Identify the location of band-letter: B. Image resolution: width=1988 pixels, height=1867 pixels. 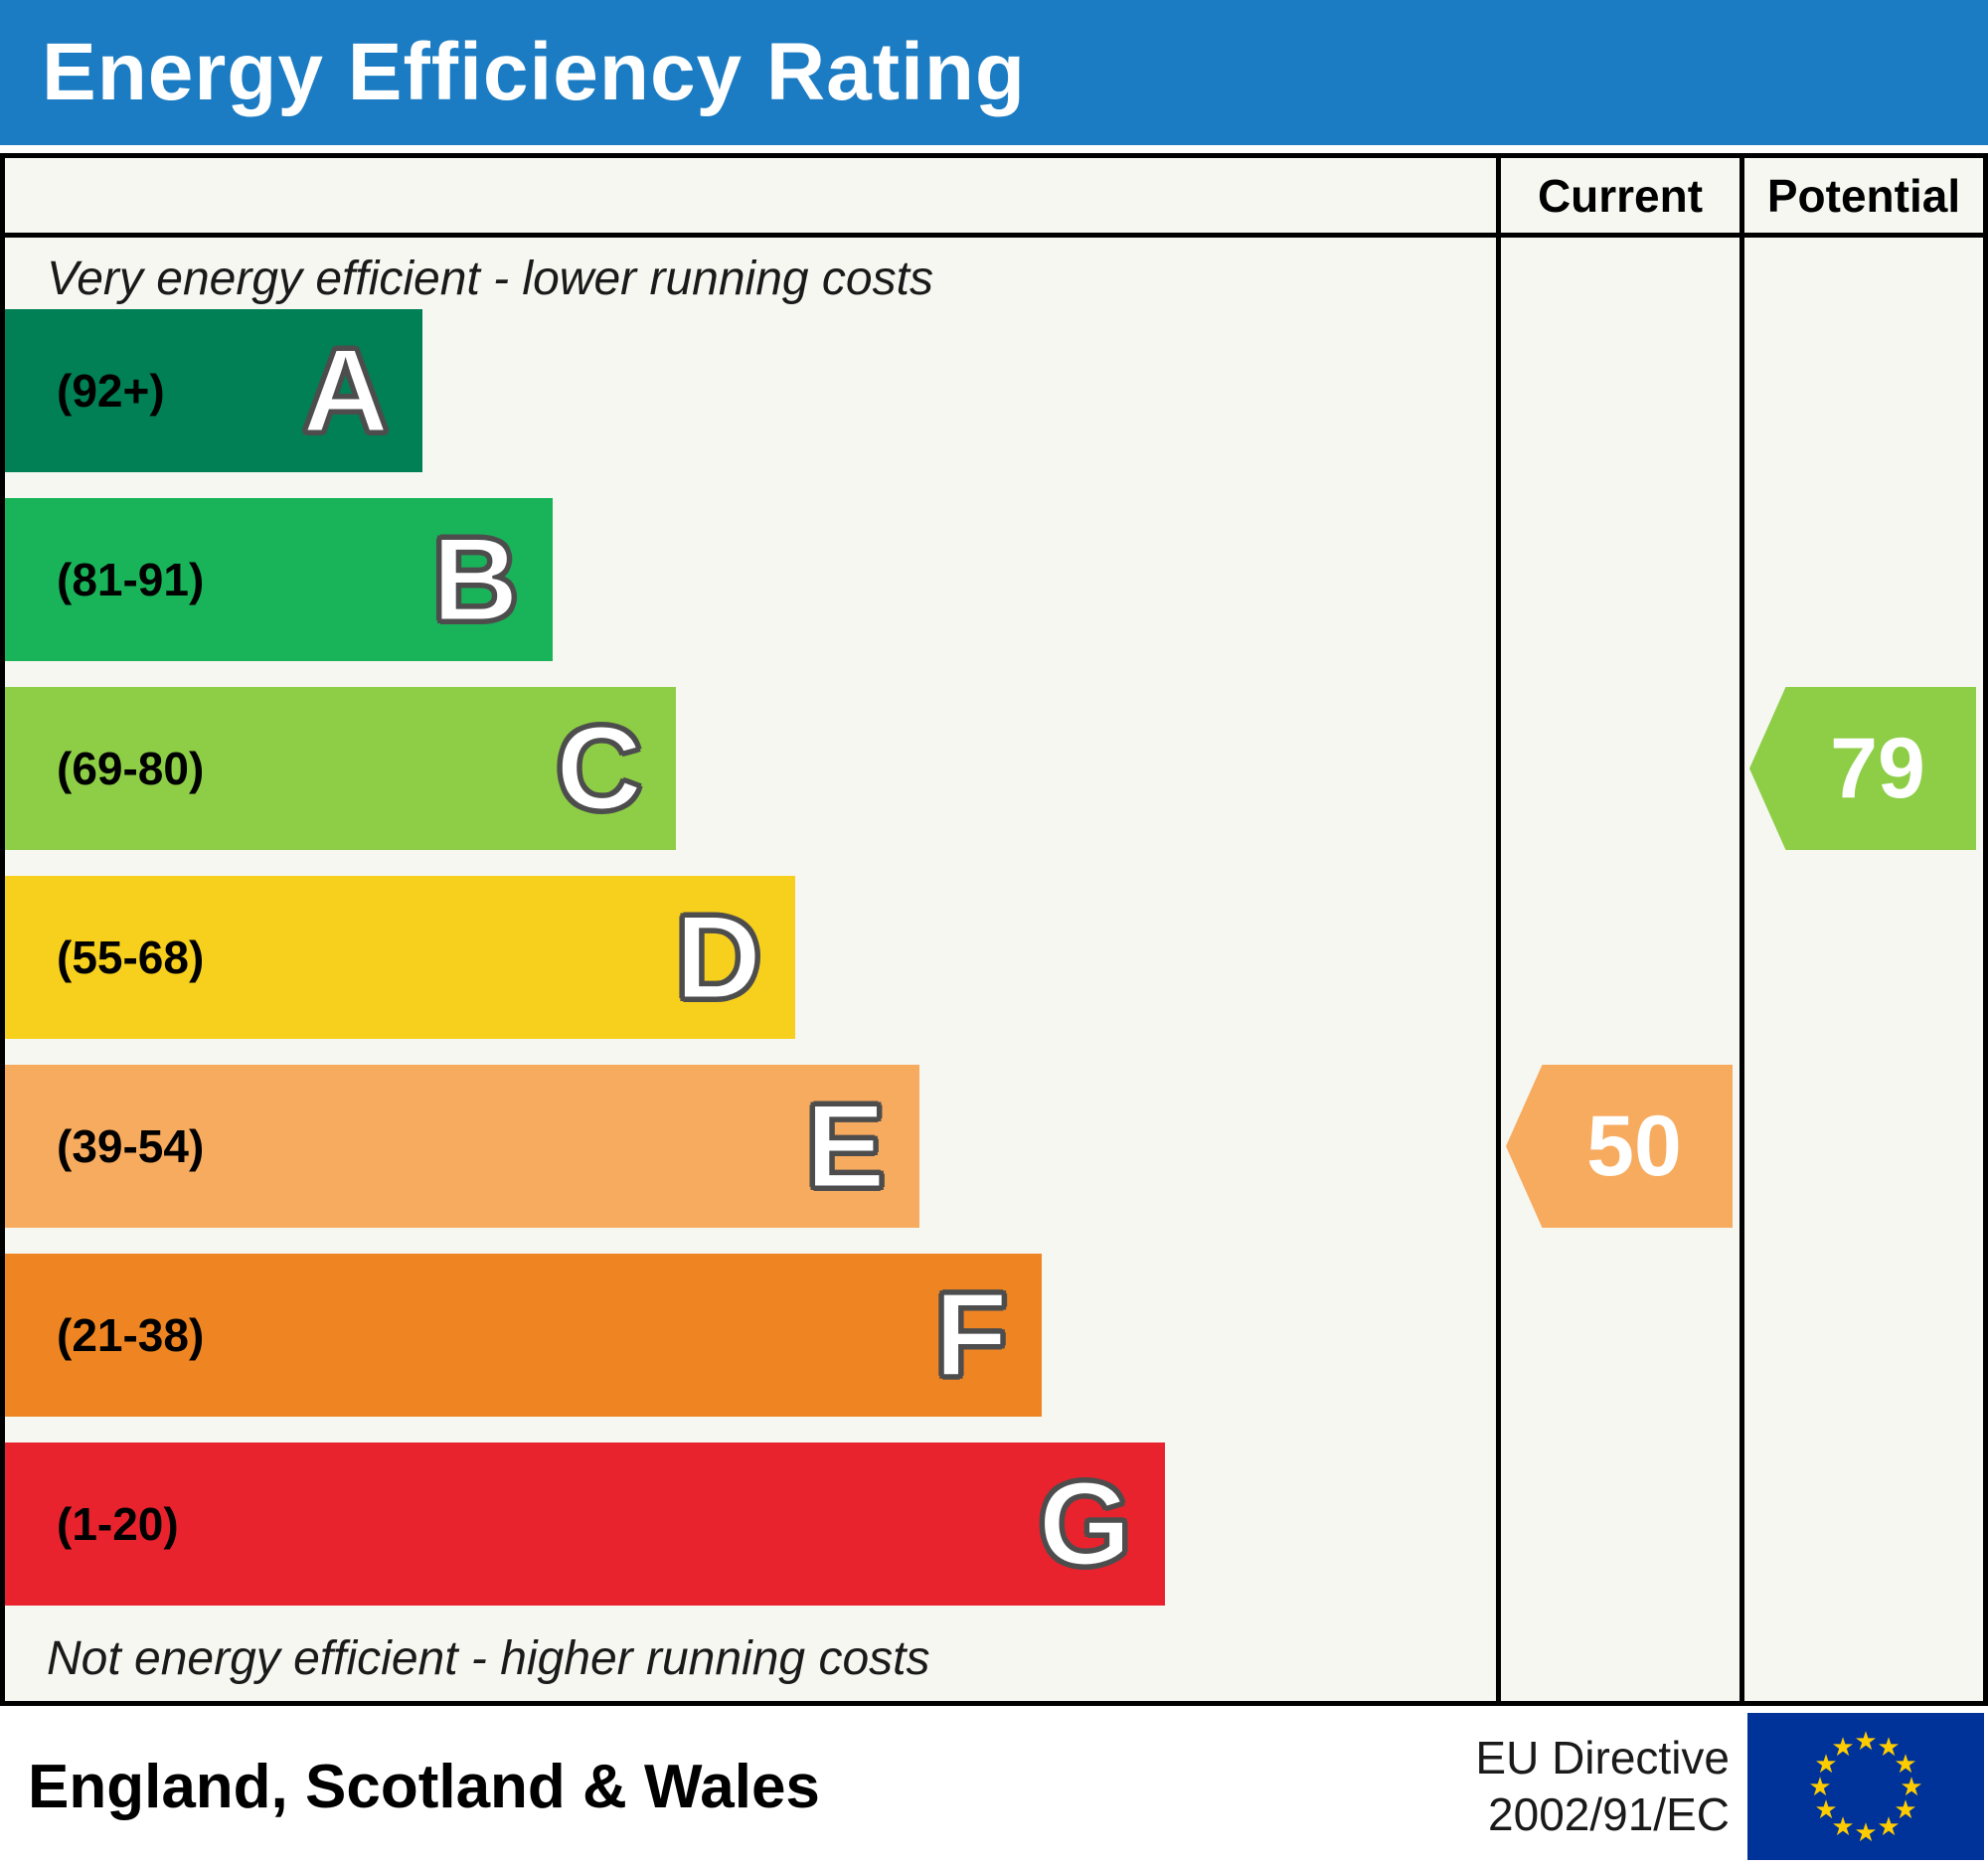
(475, 579).